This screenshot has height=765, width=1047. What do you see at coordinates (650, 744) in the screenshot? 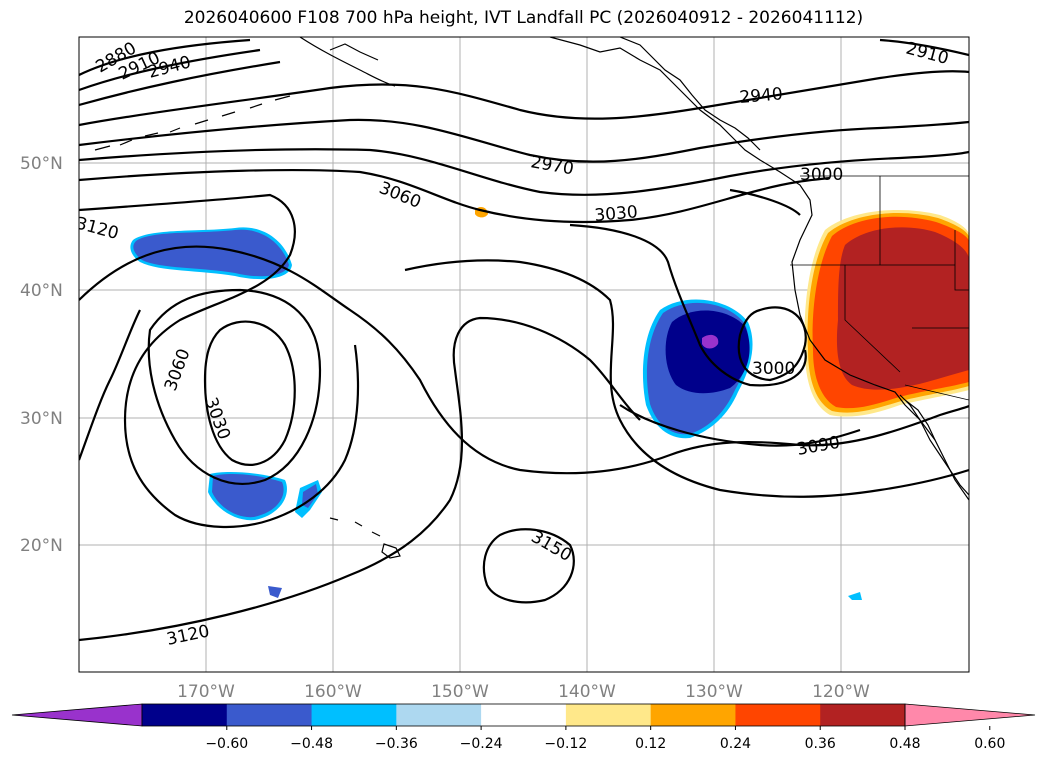
I see `colorbar-tick-label: 0.12` at bounding box center [650, 744].